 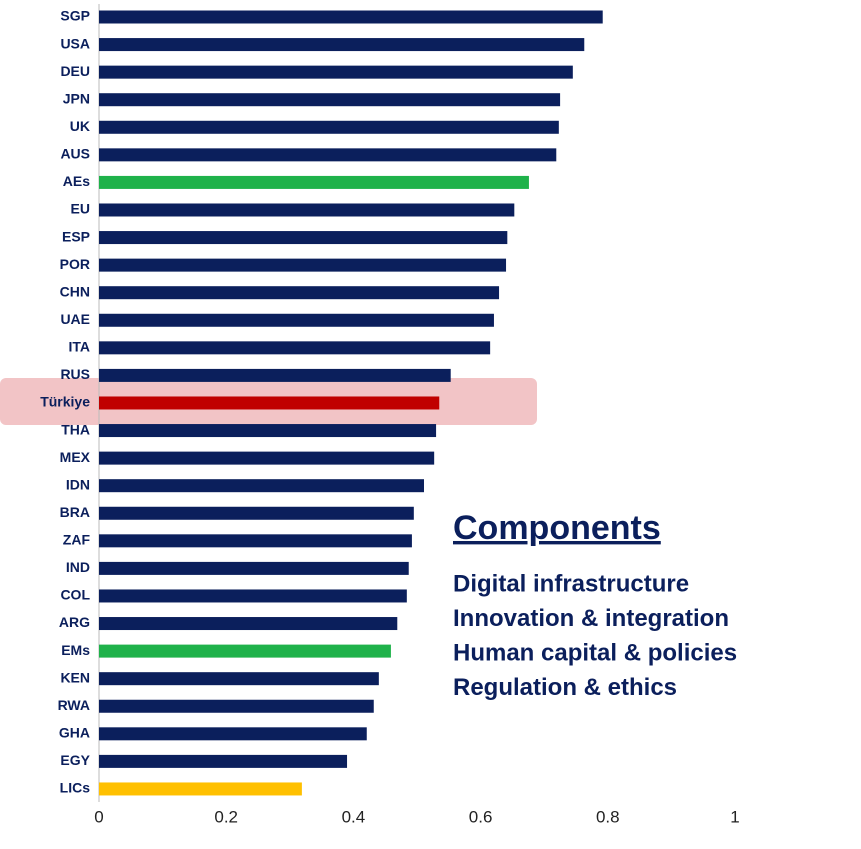 What do you see at coordinates (481, 816) in the screenshot?
I see `x-tick-label: 0.6` at bounding box center [481, 816].